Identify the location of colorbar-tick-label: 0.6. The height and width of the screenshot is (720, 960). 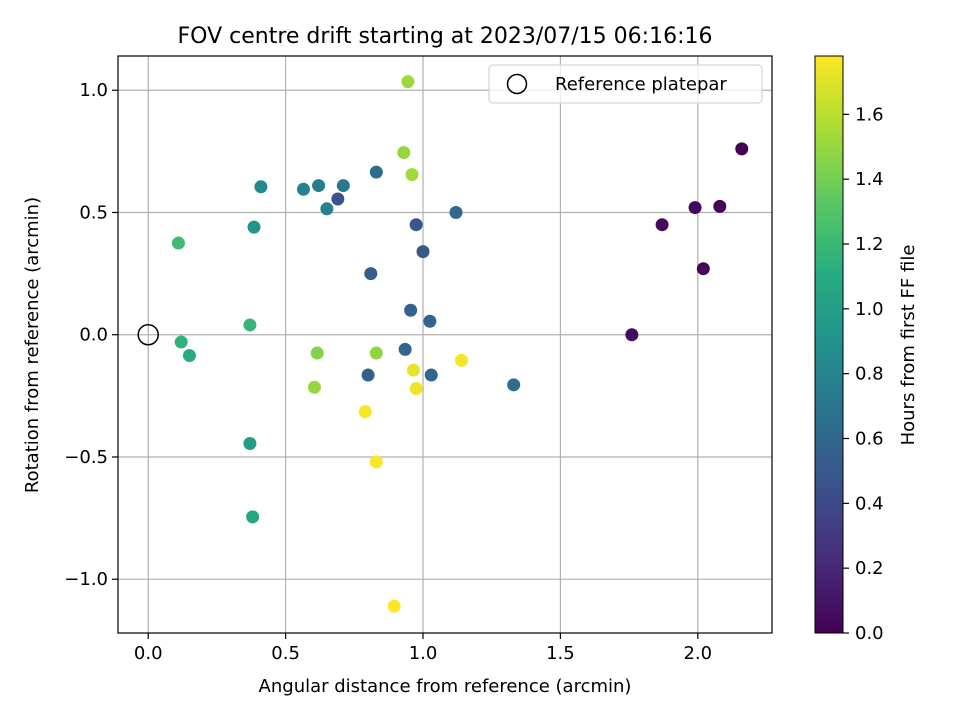
(869, 439).